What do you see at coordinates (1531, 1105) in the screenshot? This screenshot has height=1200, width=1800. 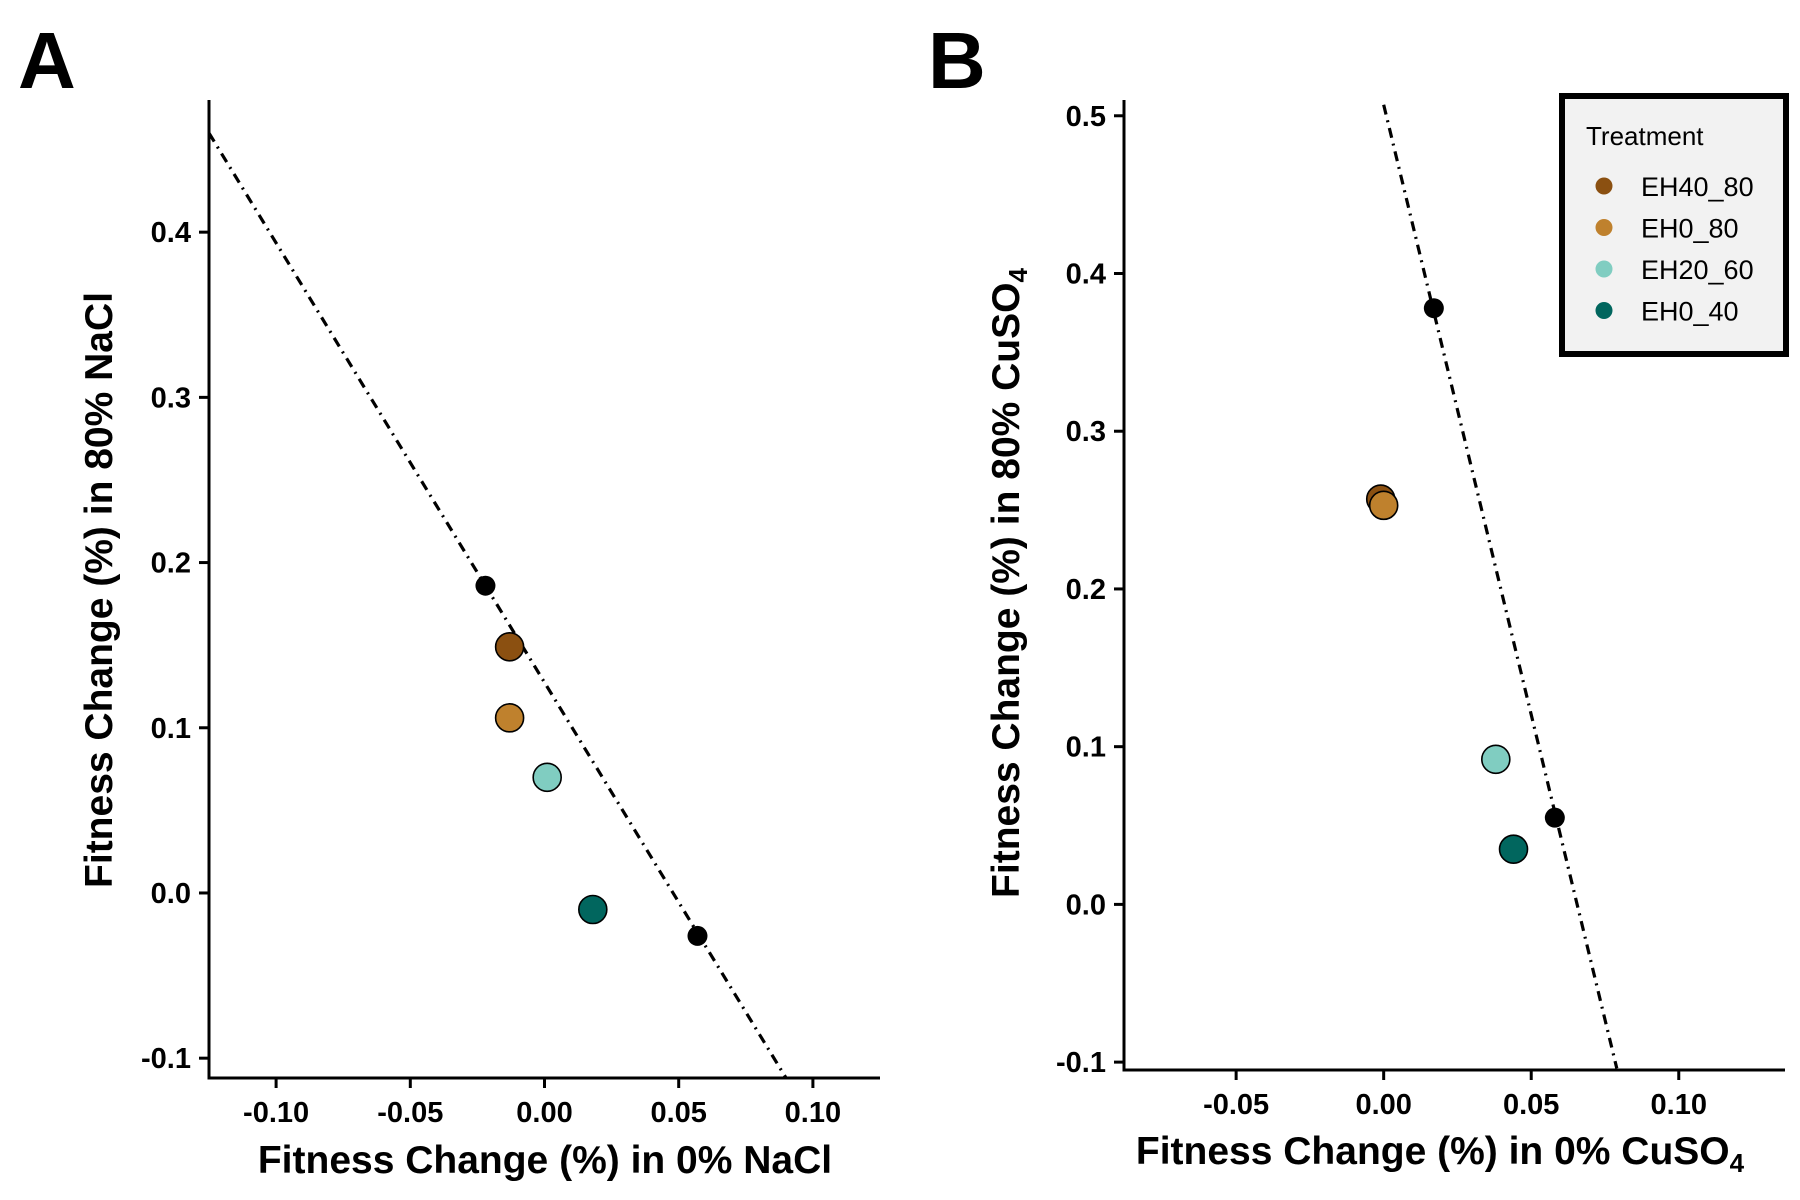 I see `panel-b-x-tick-label: 0.05` at bounding box center [1531, 1105].